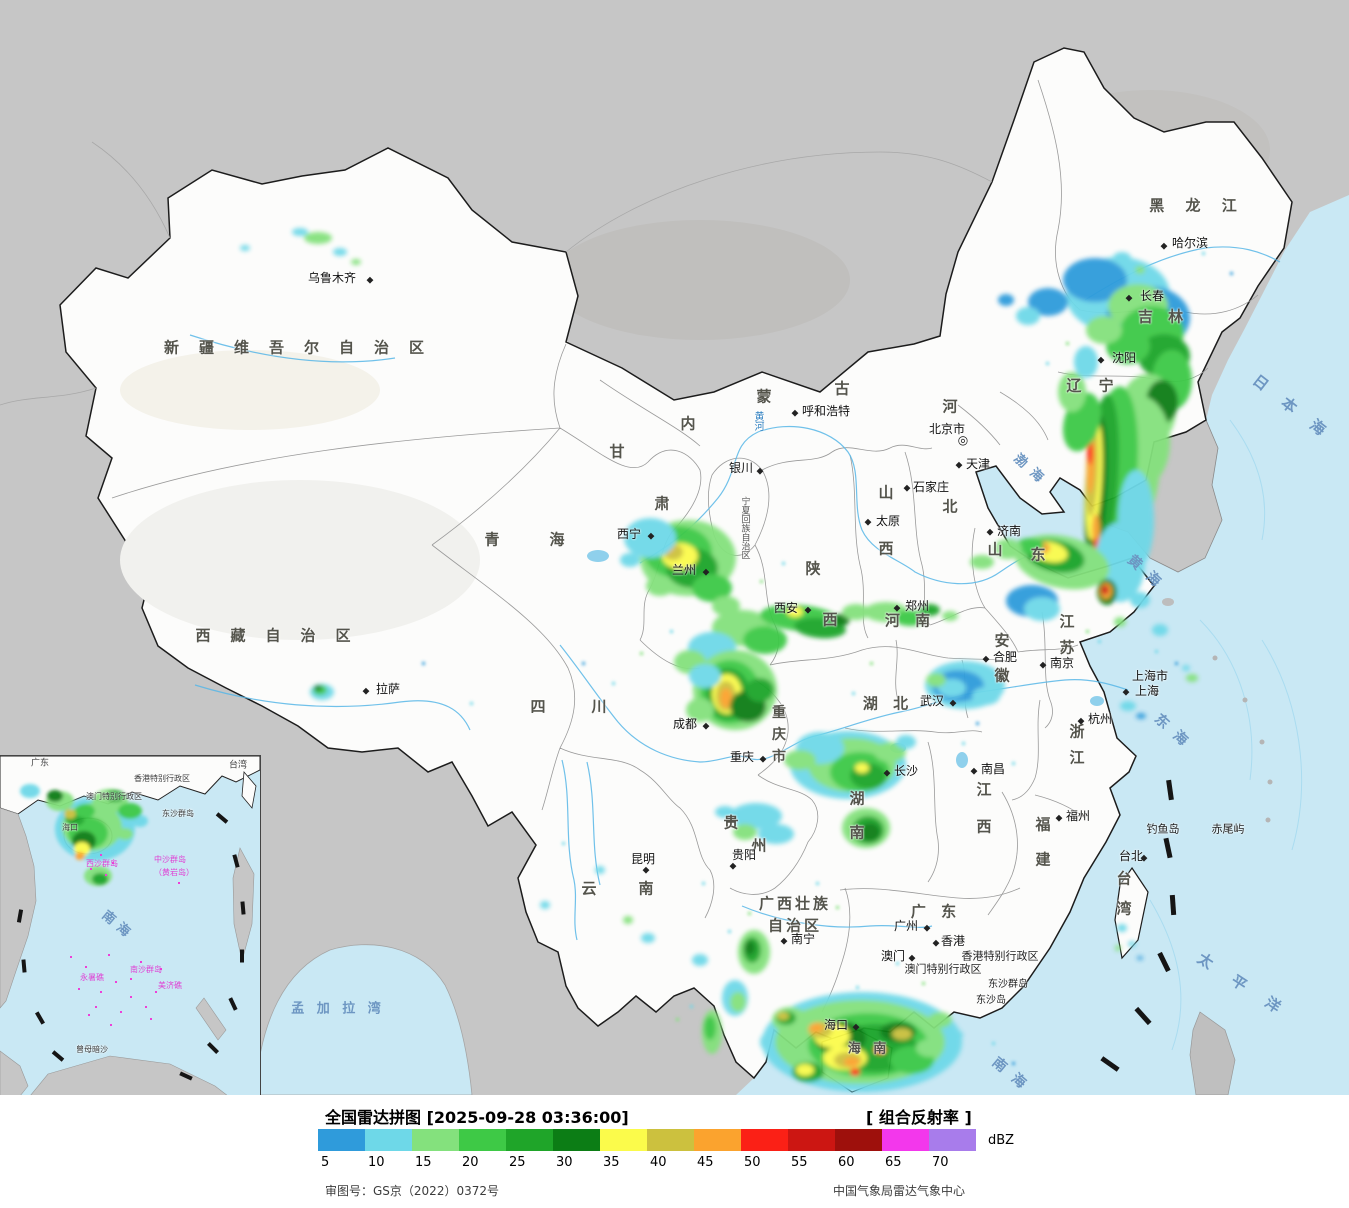  What do you see at coordinates (1242, 739) in the screenshot?
I see `ryukyu-islands` at bounding box center [1242, 739].